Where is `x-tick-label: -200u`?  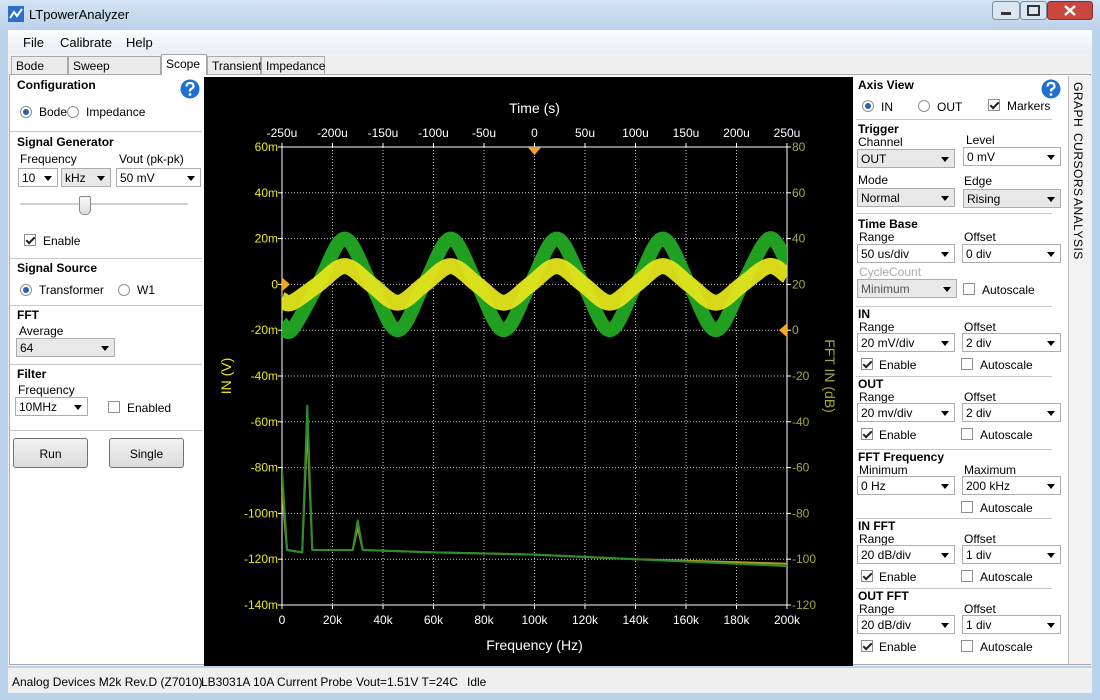 x-tick-label: -200u is located at coordinates (332, 133).